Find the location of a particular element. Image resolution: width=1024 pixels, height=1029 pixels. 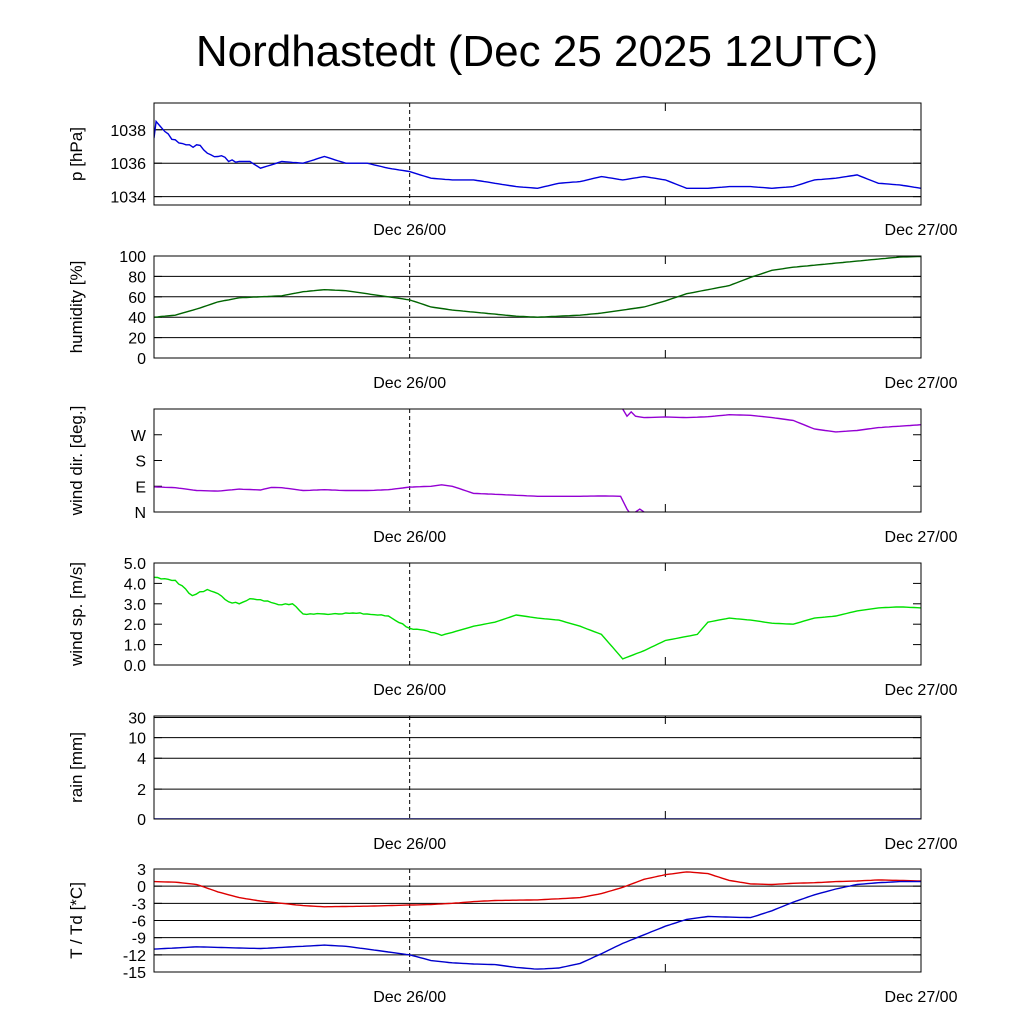

series-line-td is located at coordinates (537, 925).